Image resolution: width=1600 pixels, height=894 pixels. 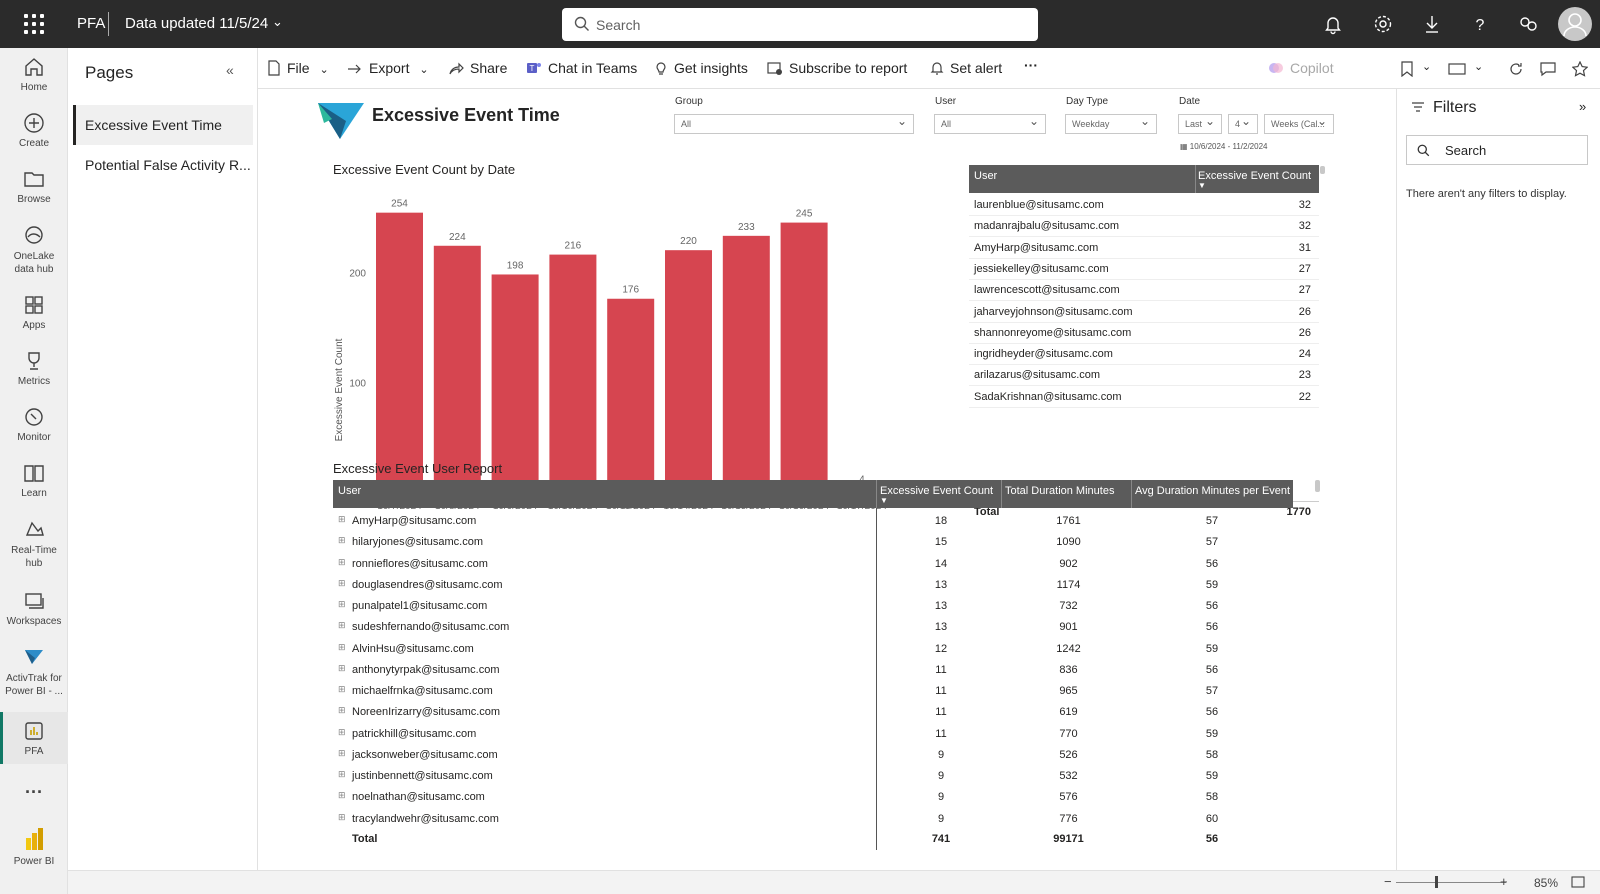 What do you see at coordinates (813, 691) in the screenshot?
I see `table-row: ⊞ michaelfrnka@situsamc.com 11 965 57` at bounding box center [813, 691].